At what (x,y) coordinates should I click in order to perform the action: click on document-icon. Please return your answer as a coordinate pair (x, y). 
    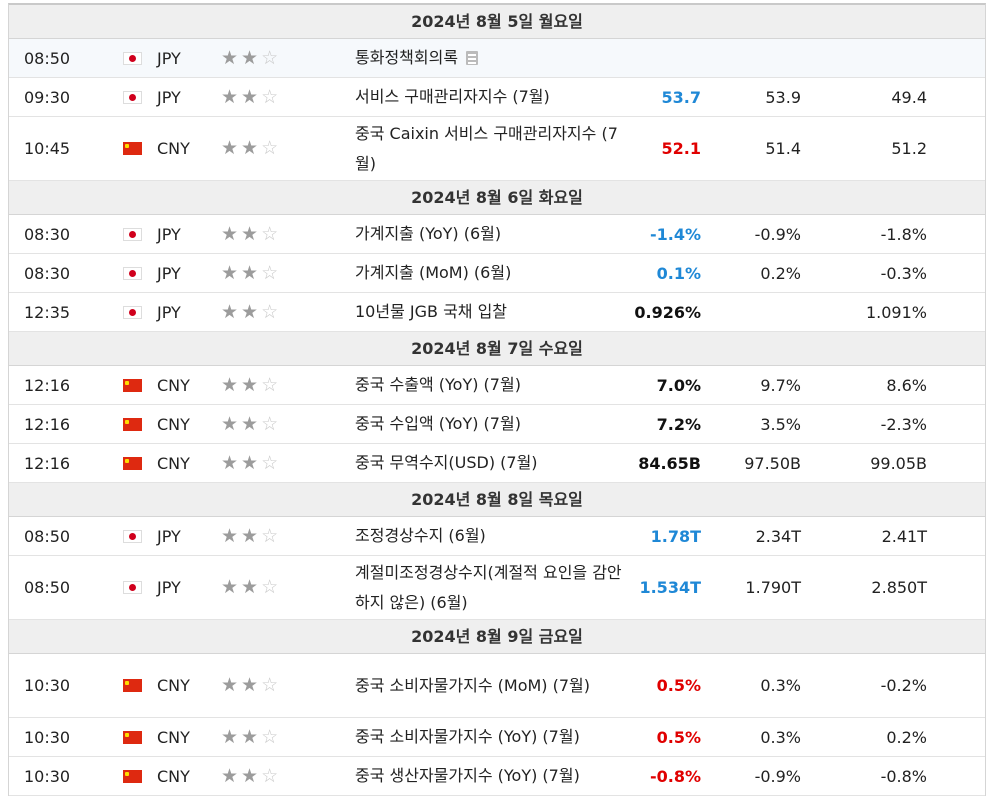
    Looking at the image, I should click on (472, 58).